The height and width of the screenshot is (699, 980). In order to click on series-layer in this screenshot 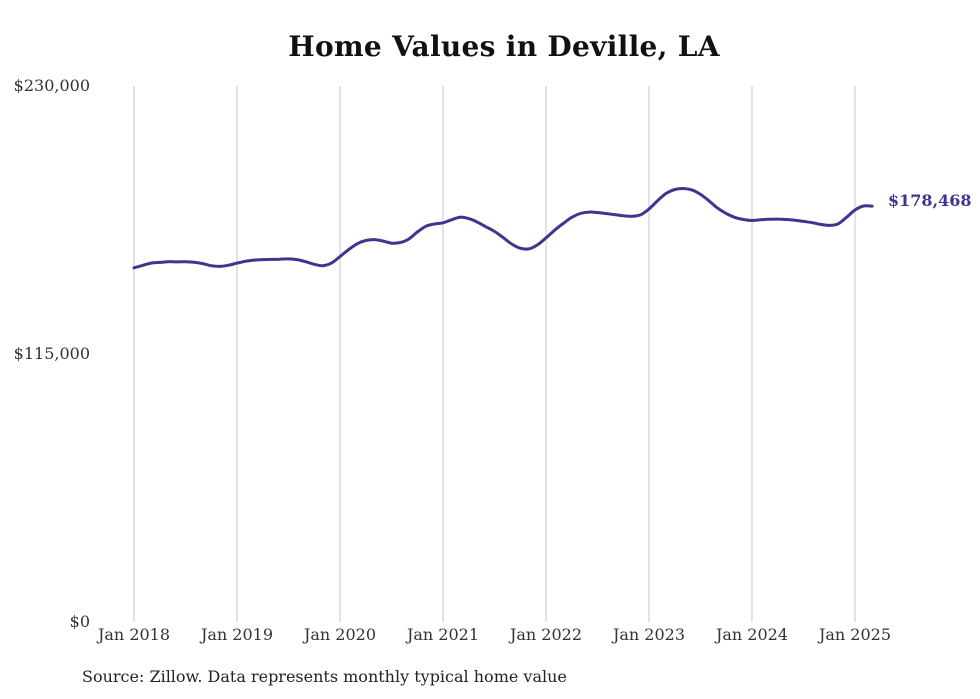, I will do `click(503, 228)`.